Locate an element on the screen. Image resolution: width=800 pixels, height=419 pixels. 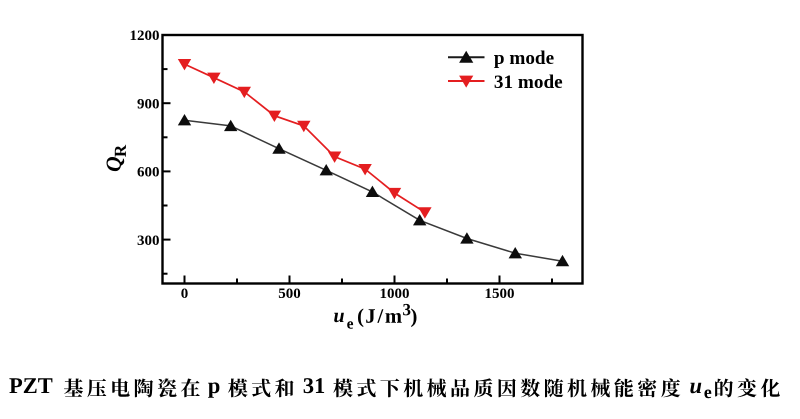
svg-text: 600 is located at coordinates (148, 173).